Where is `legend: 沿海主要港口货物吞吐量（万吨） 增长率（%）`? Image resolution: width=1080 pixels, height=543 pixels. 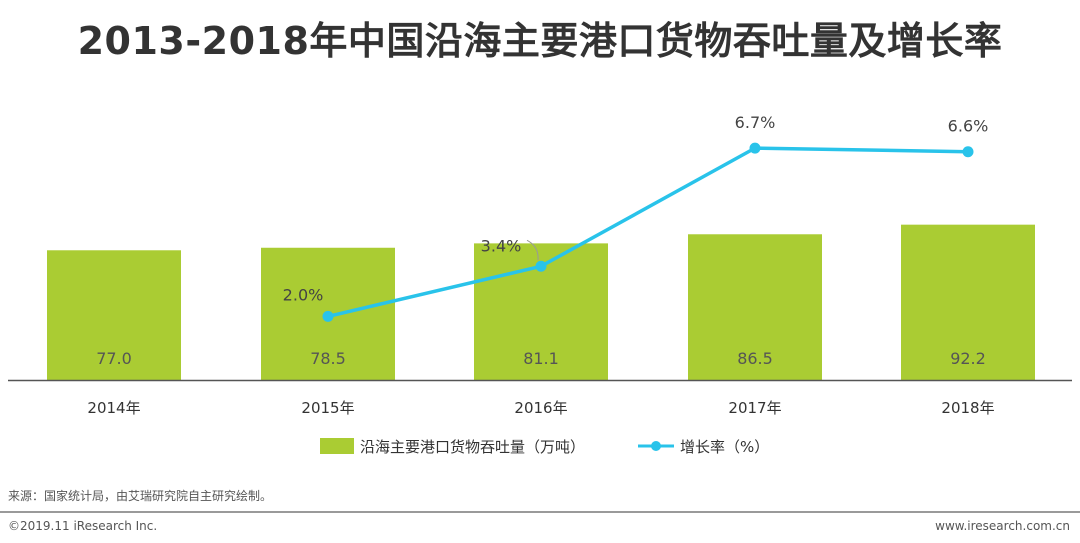
legend: 沿海主要港口货物吞吐量（万吨） 增长率（%） is located at coordinates (544, 447).